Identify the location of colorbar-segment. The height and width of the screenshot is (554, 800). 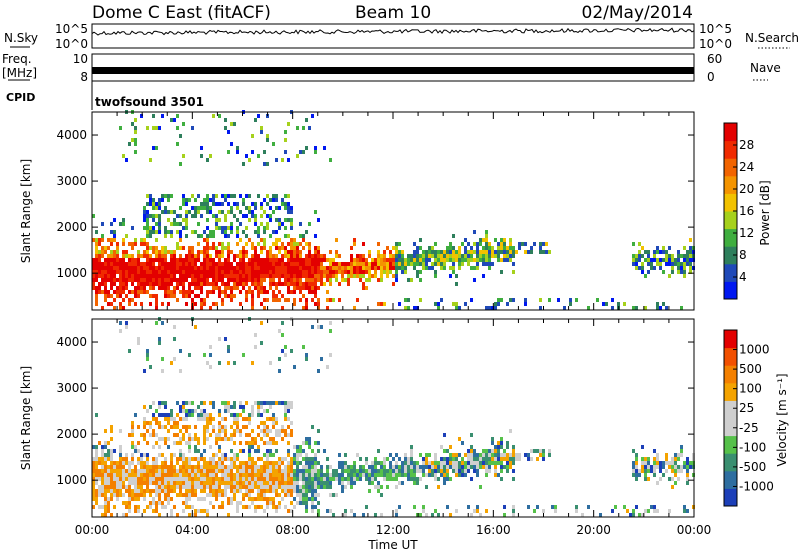
(730, 167).